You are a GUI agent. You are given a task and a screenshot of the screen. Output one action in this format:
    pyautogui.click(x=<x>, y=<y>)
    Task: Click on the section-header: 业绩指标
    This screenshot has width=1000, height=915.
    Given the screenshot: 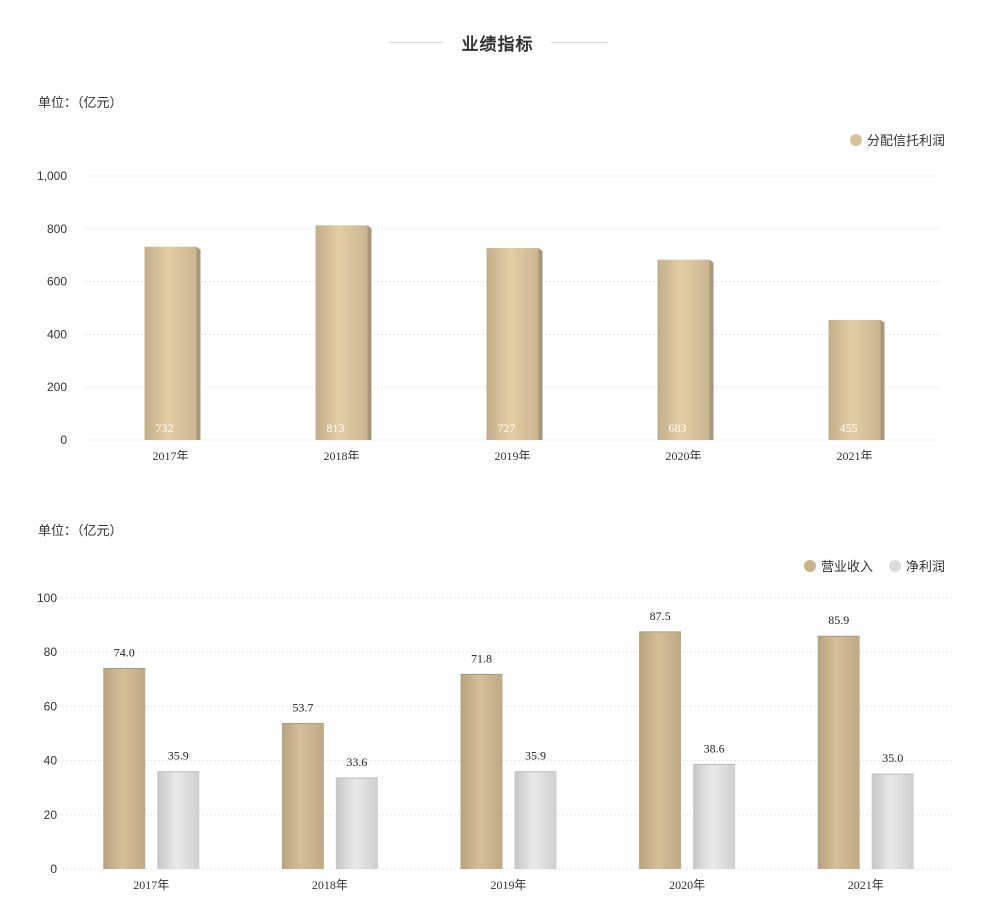 What is the action you would take?
    pyautogui.click(x=500, y=43)
    